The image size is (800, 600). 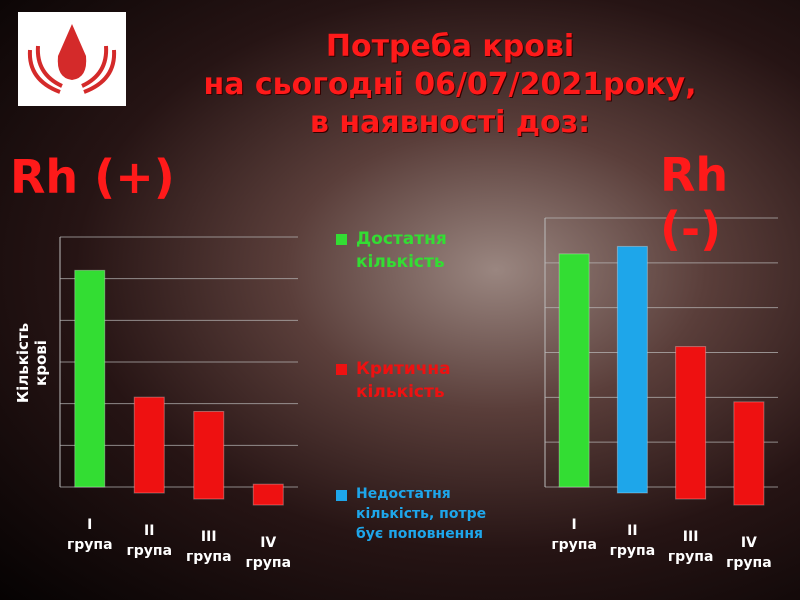 I want to click on chart-title: Rh (-), so click(x=694, y=202).